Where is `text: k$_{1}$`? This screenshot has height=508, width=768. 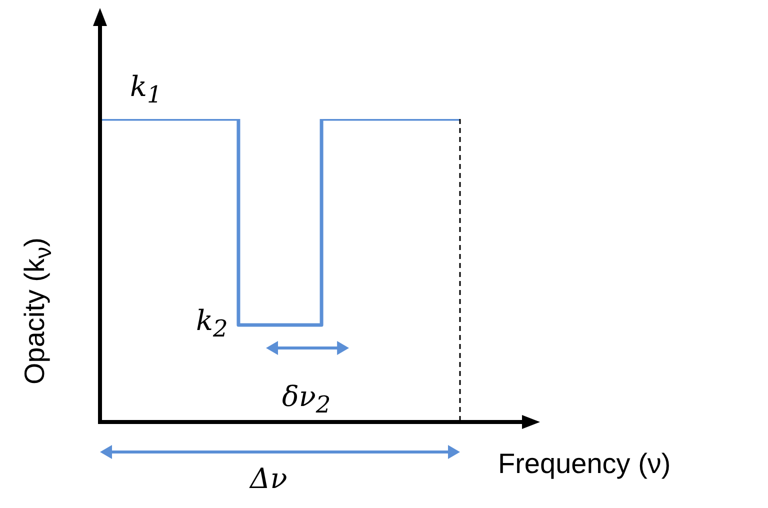
text: k$_{1}$ is located at coordinates (146, 89).